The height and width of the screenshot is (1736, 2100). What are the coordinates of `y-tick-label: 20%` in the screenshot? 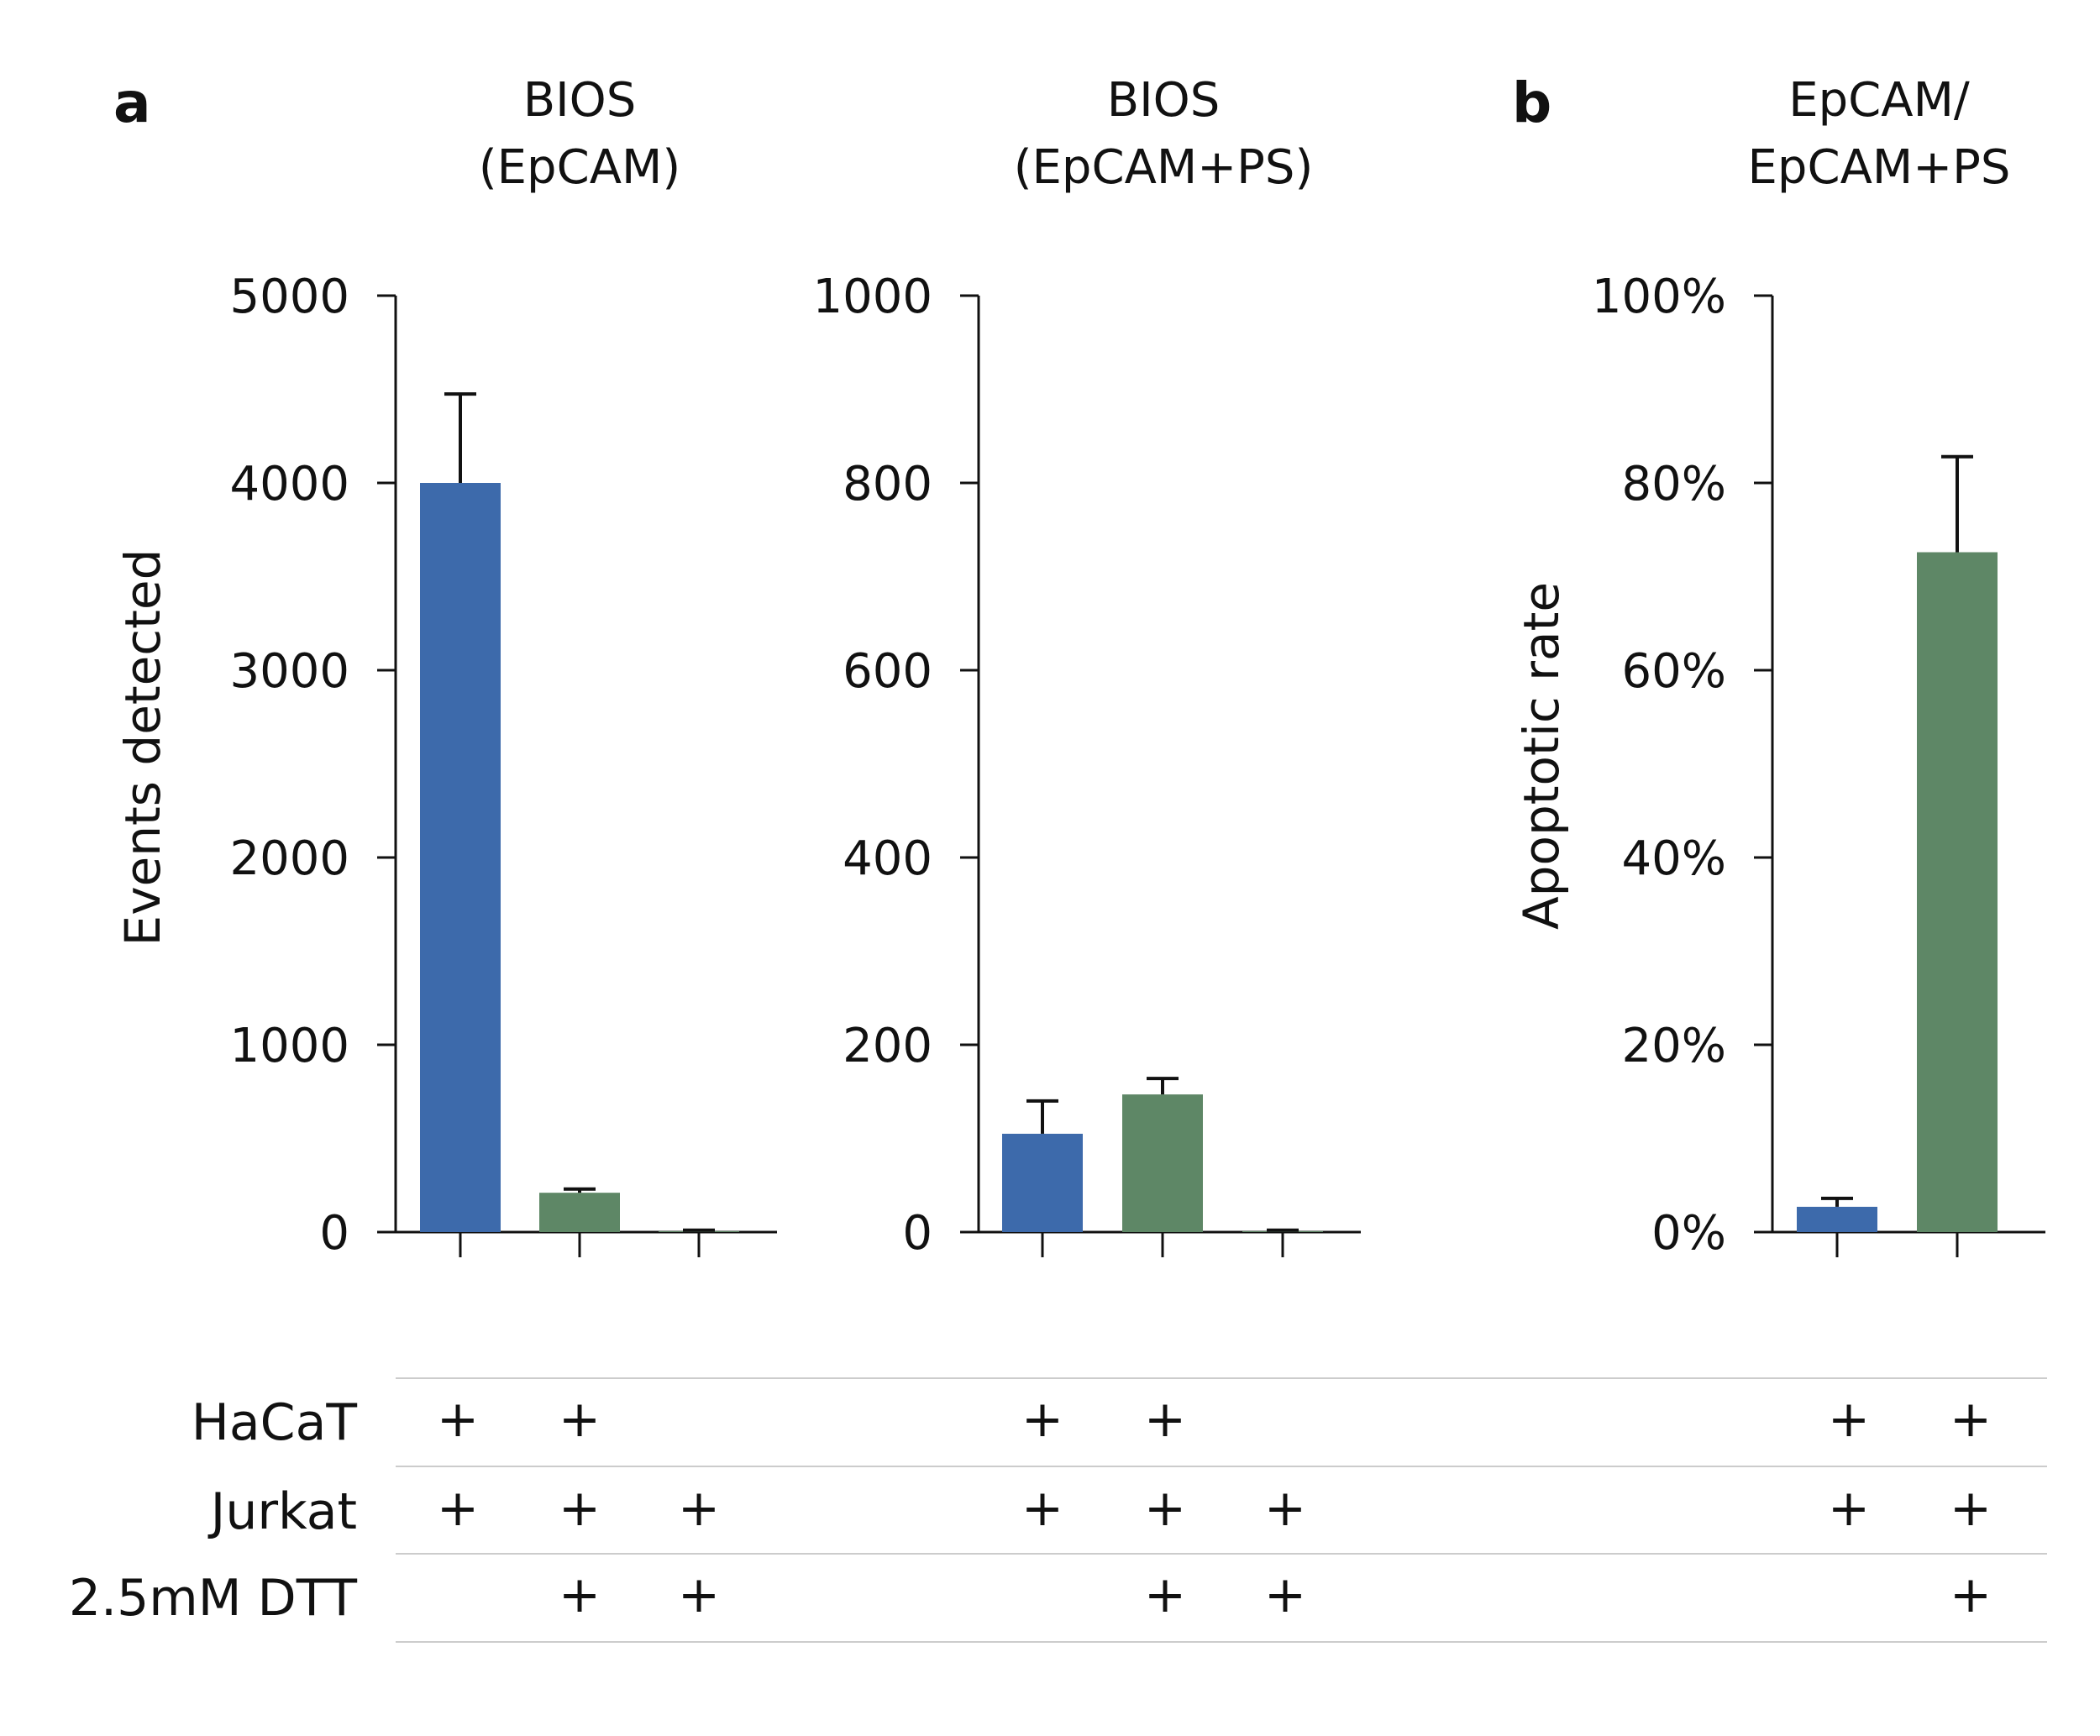 It's located at (1674, 1046).